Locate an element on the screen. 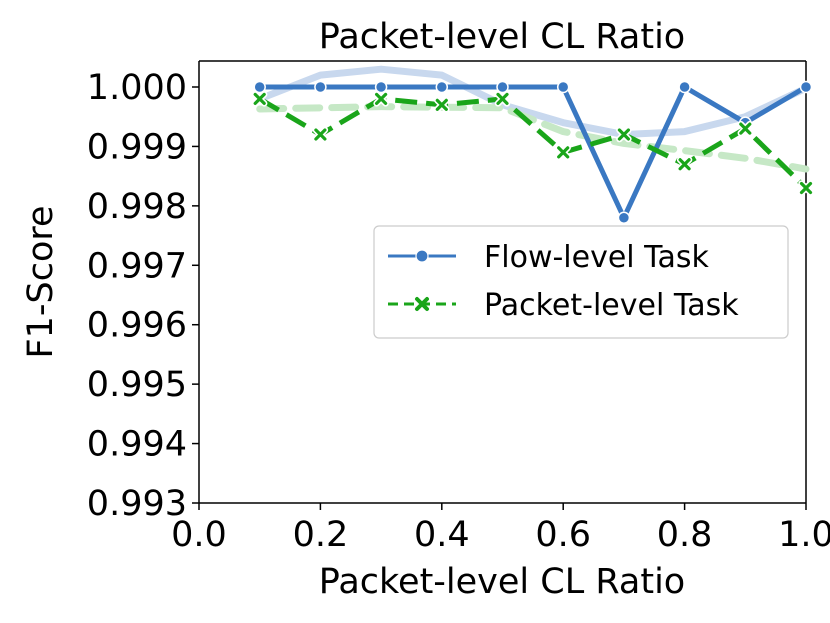  x-tick-label: 0.2 is located at coordinates (321, 535).